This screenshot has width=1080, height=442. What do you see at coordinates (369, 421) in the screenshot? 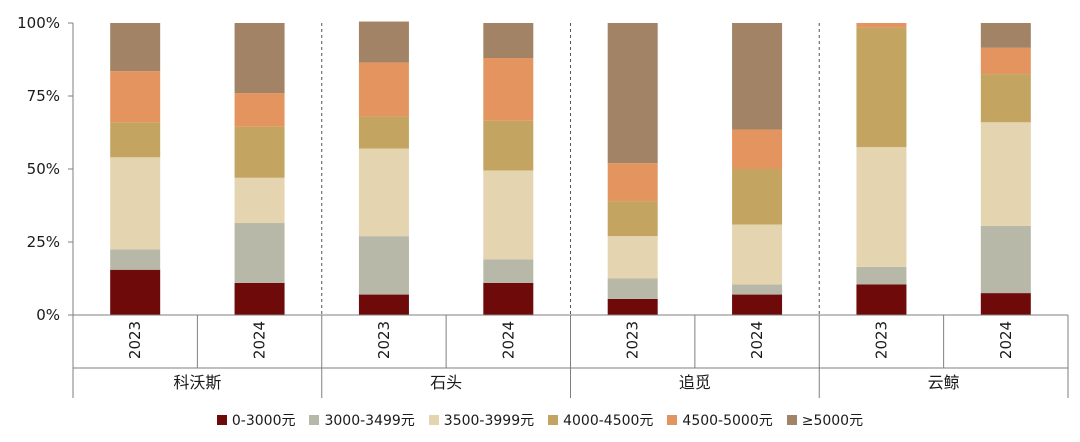
I see `legend-label: 3000-3499元` at bounding box center [369, 421].